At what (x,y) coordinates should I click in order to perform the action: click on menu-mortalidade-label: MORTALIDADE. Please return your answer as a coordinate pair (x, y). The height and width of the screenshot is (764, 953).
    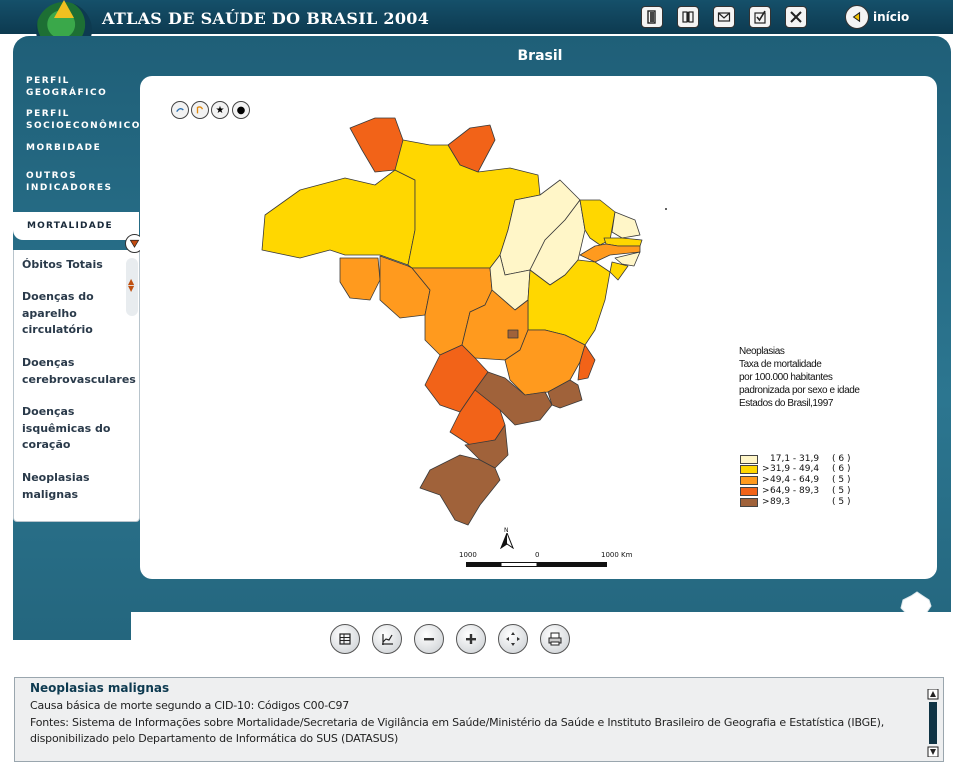
    Looking at the image, I should click on (70, 226).